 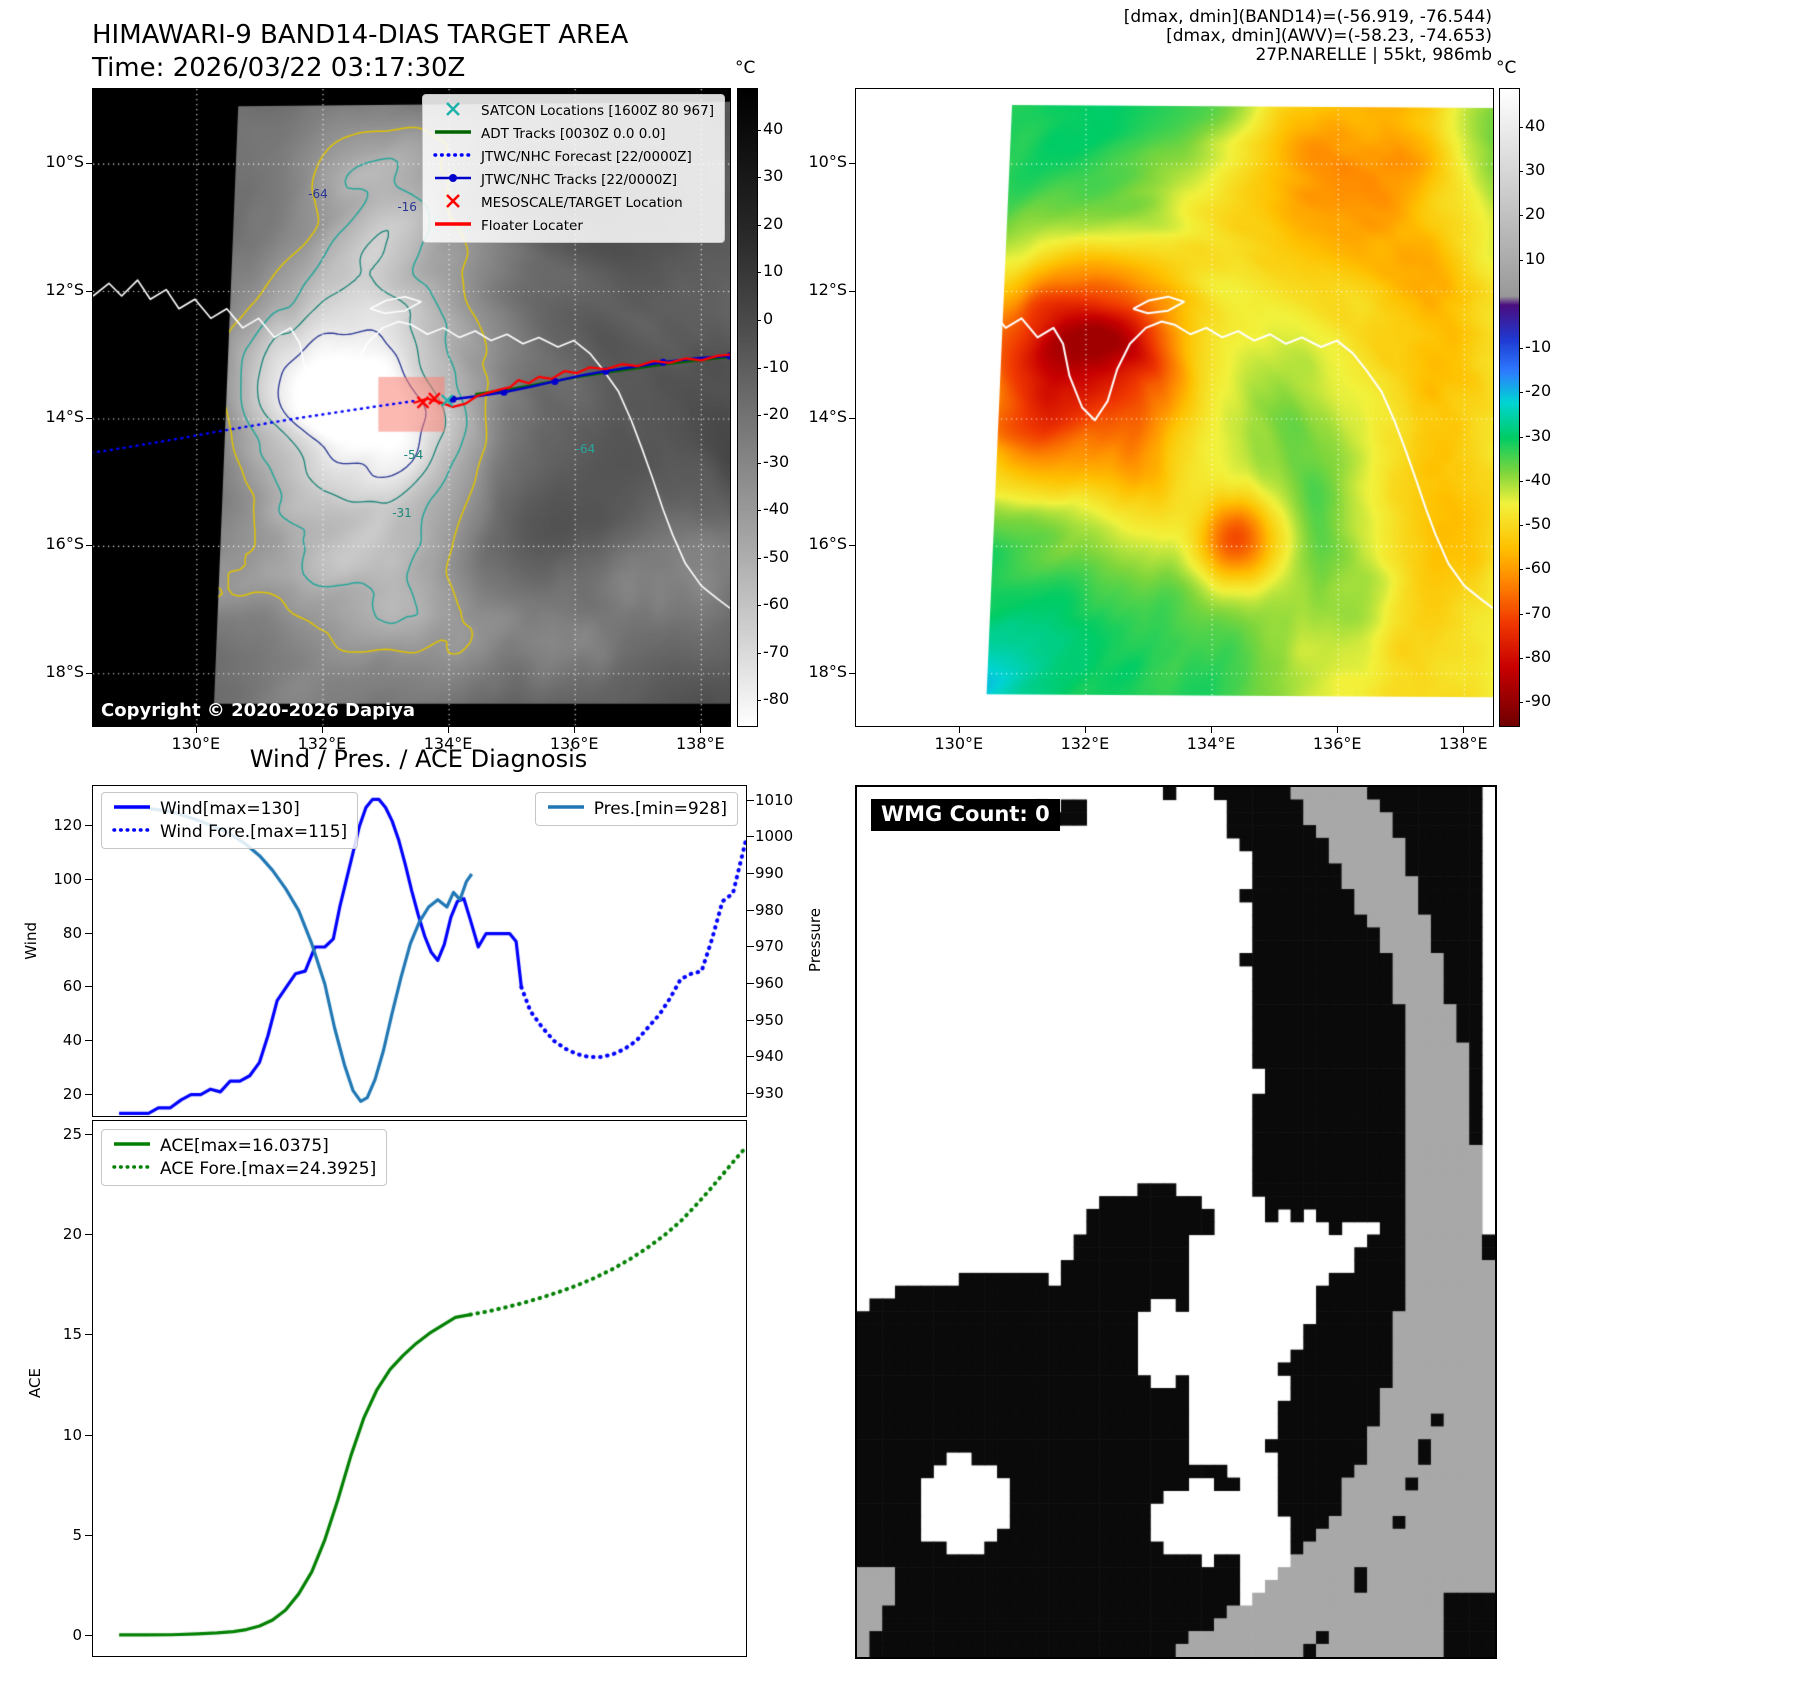 I want to click on jtwc-forecast-icon, so click(x=453, y=157).